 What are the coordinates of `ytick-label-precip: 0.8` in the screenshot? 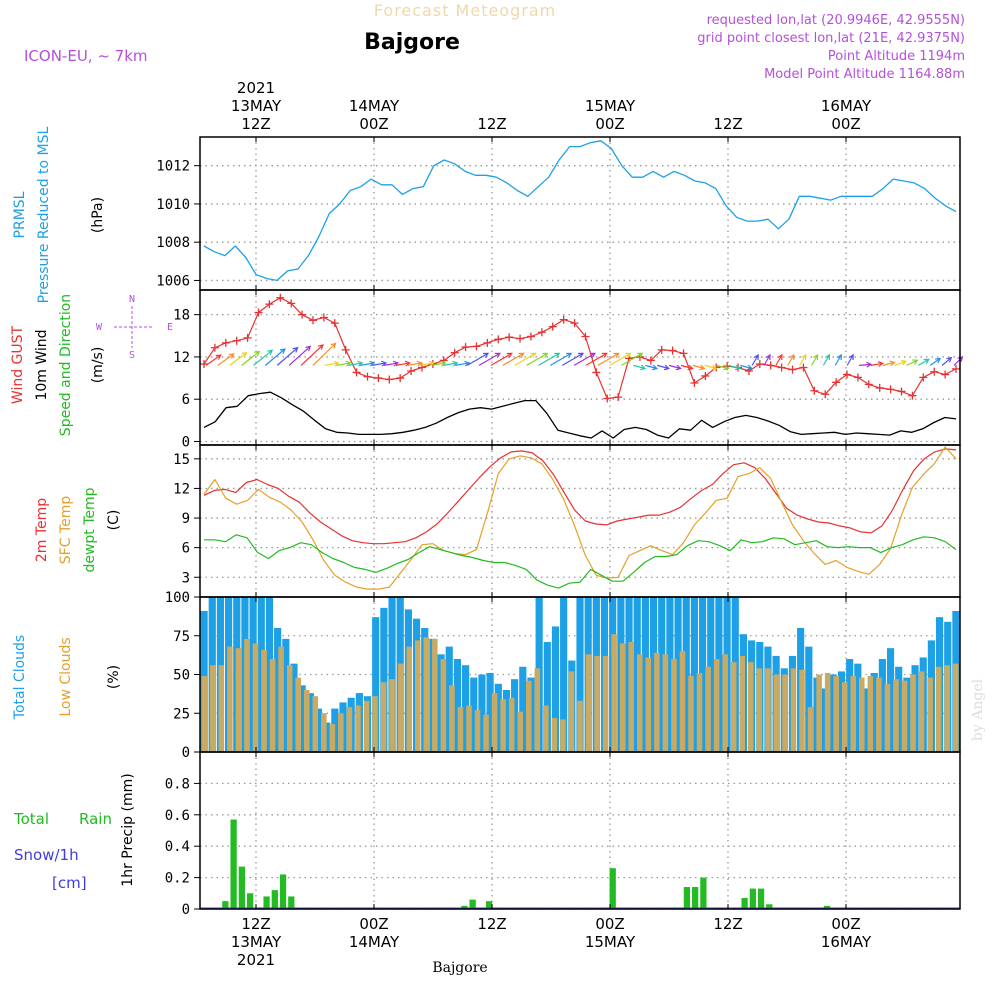 It's located at (177, 784).